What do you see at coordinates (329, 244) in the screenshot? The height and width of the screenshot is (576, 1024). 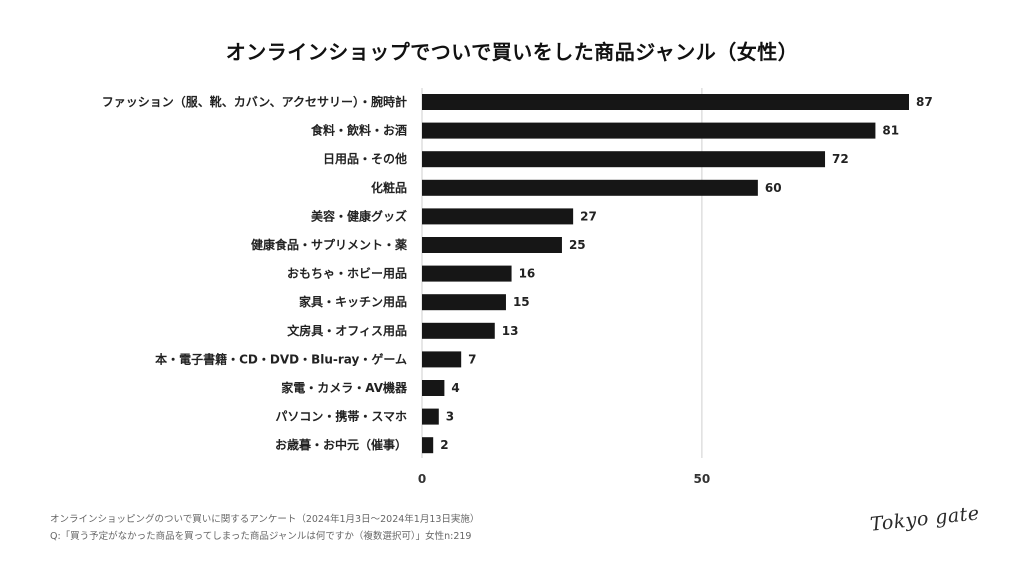 I see `category-label: 健康食品・サプリメント・薬` at bounding box center [329, 244].